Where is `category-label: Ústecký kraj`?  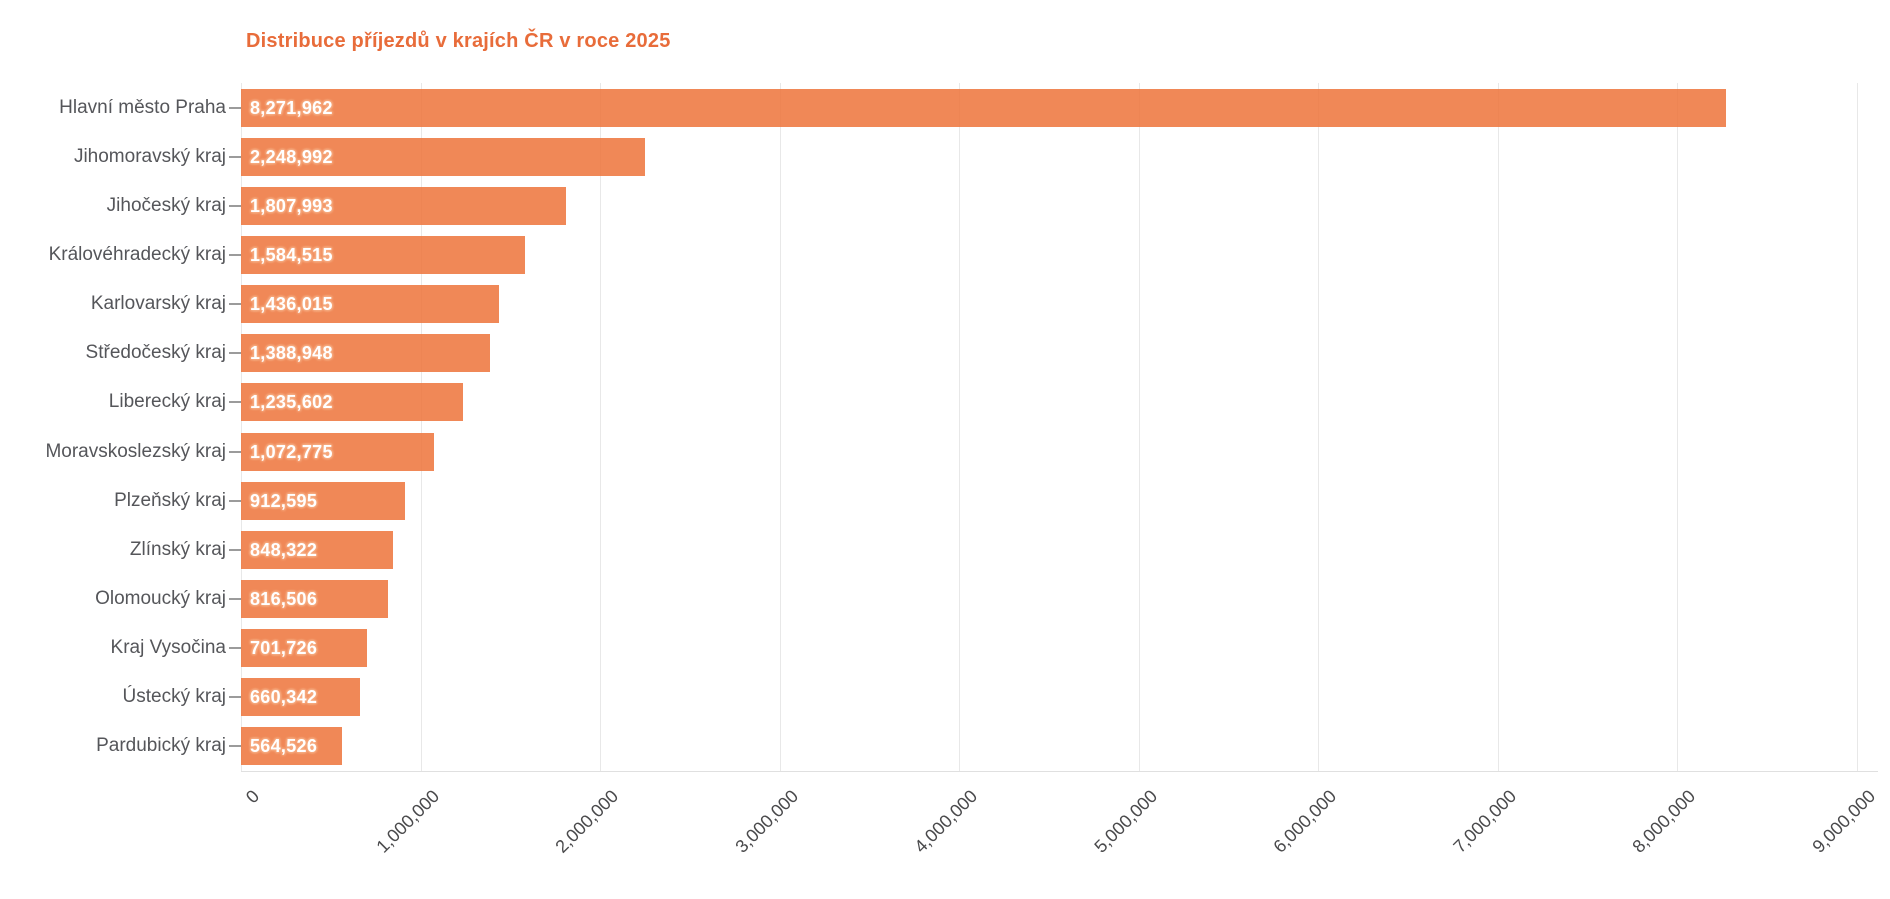
category-label: Ústecký kraj is located at coordinates (174, 697).